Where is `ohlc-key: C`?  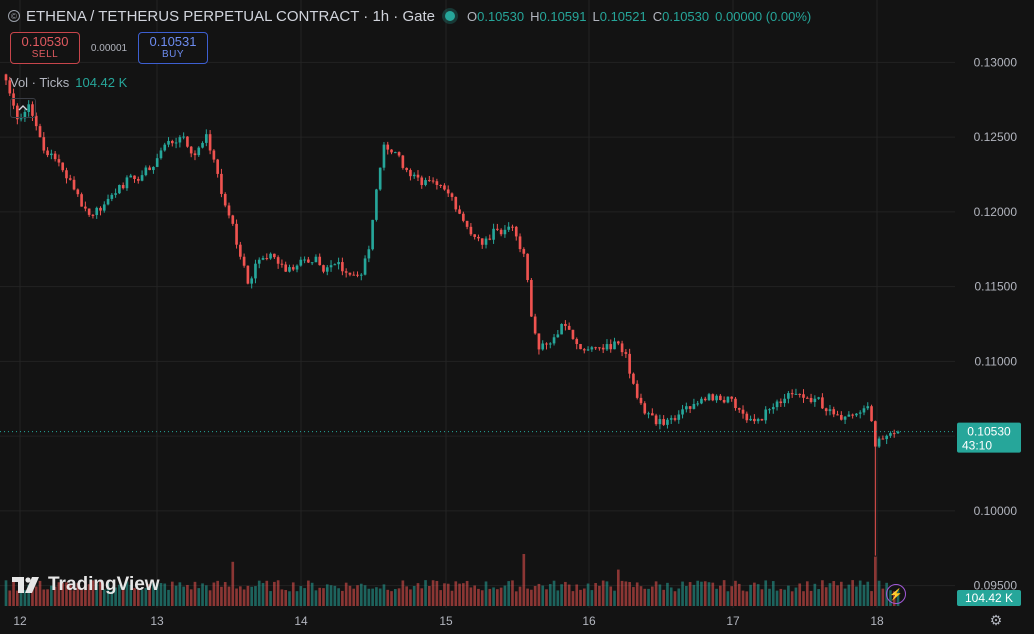 ohlc-key: C is located at coordinates (657, 16).